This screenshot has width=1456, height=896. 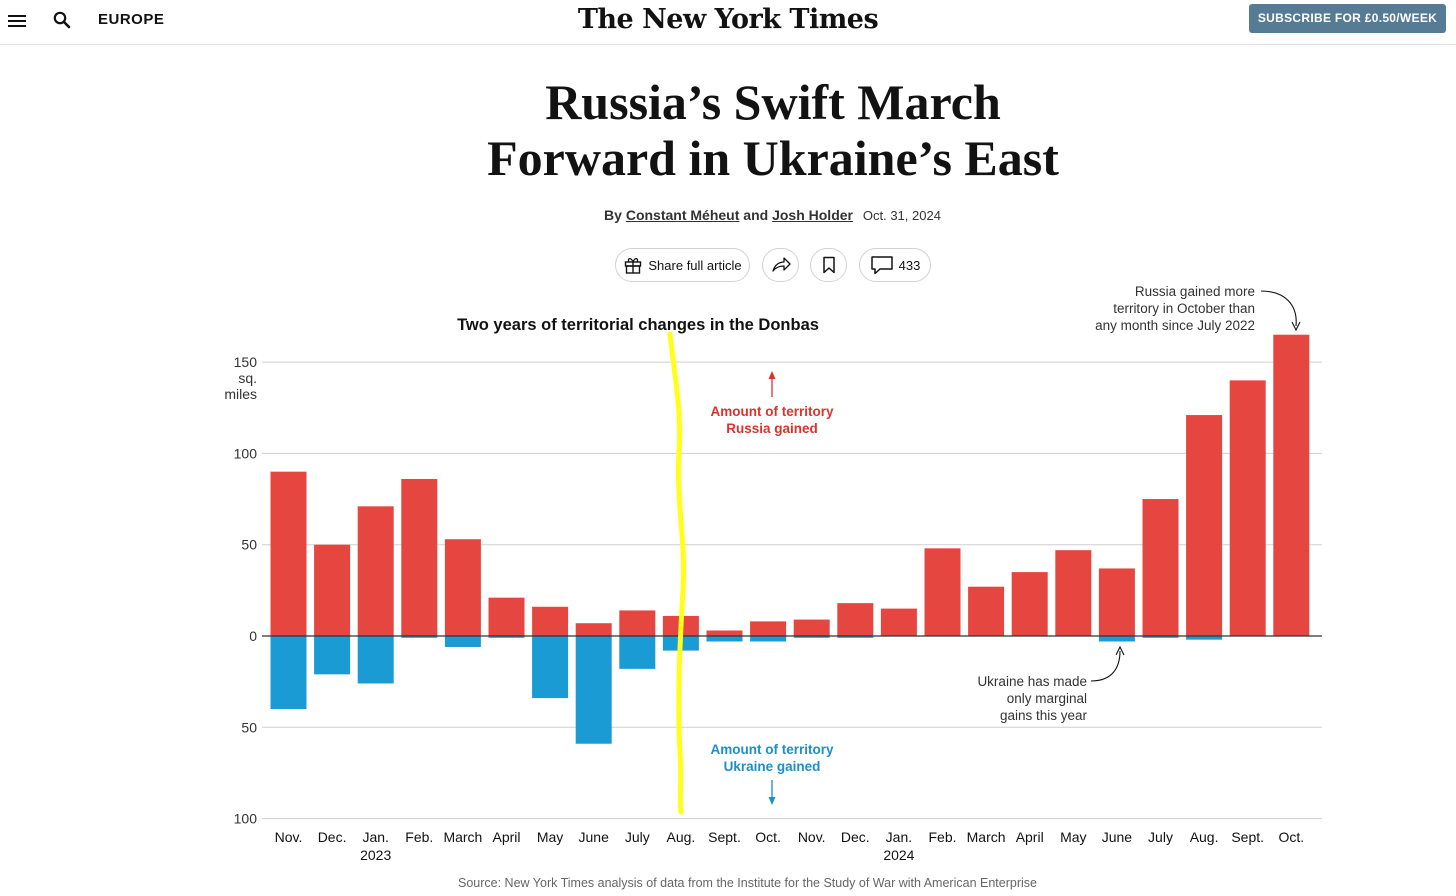 What do you see at coordinates (756, 215) in the screenshot?
I see `byline-and: and` at bounding box center [756, 215].